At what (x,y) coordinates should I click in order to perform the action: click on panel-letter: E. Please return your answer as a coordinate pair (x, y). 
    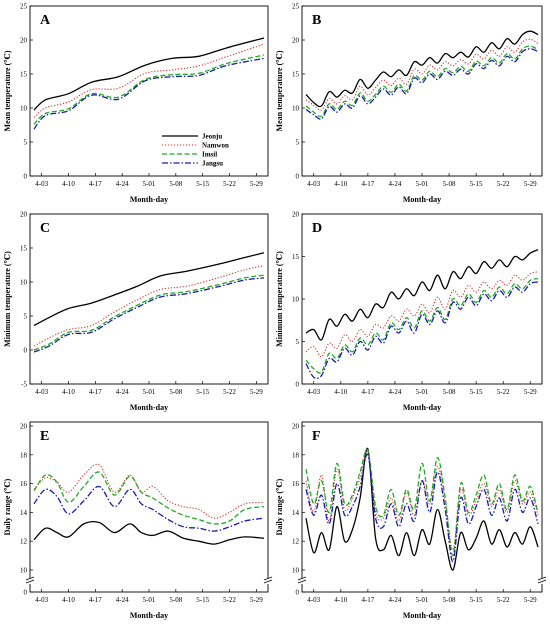
    Looking at the image, I should click on (44, 436).